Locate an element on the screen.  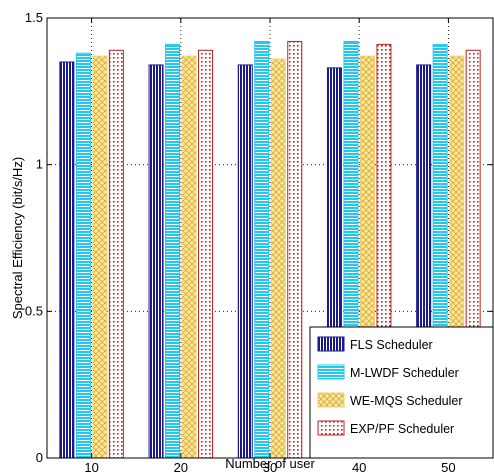
x-tick-label: 10 is located at coordinates (91, 466).